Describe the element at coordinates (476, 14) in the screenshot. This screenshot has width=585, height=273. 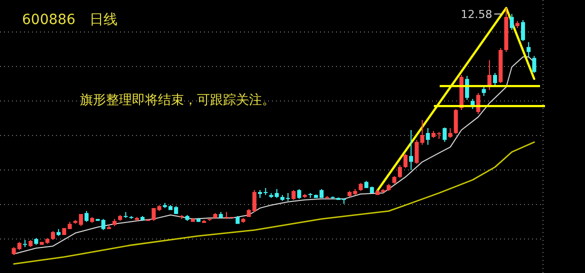
I see `annotation: 12.58` at that location.